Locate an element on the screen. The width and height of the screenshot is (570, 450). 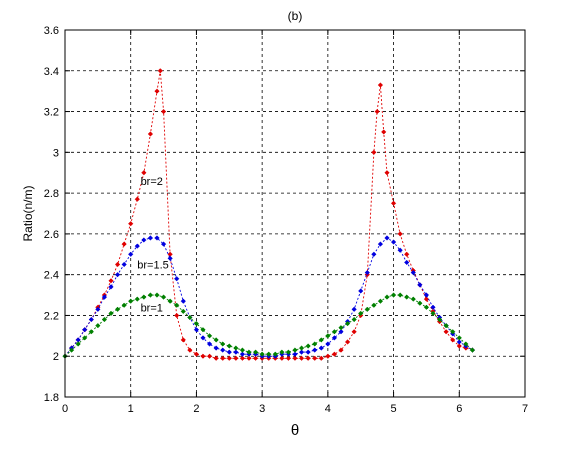
x-tick-label: 5 is located at coordinates (394, 409).